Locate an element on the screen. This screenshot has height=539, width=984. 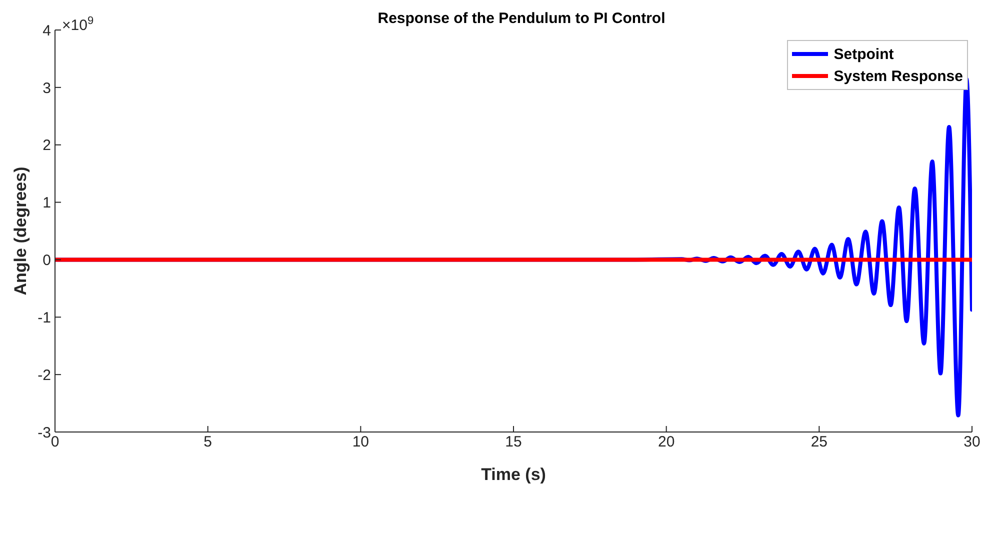
x-axis-title: Time (s) is located at coordinates (513, 474).